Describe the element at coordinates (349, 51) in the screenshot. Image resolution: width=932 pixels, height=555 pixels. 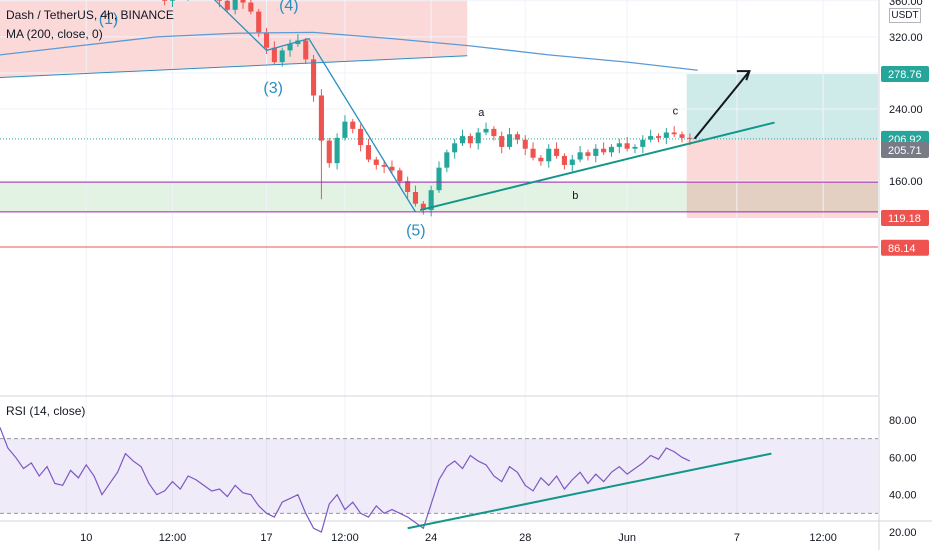
I see `ma-200-line` at that location.